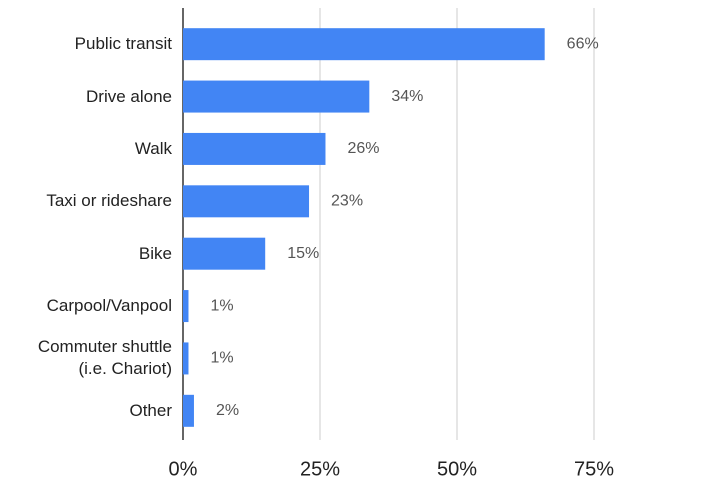 The width and height of the screenshot is (722, 482). I want to click on y-tick-label: Carpool/Vanpool, so click(109, 306).